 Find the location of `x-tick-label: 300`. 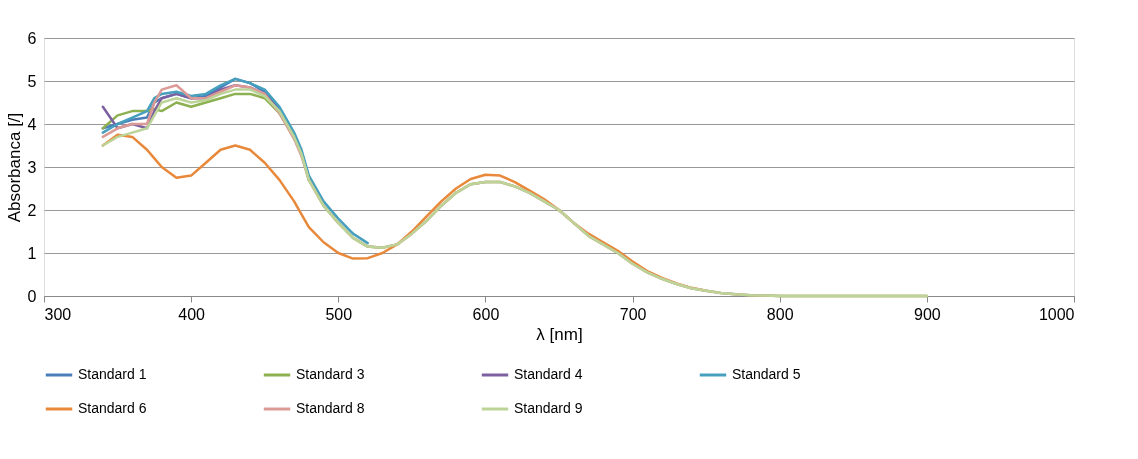

x-tick-label: 300 is located at coordinates (58, 314).